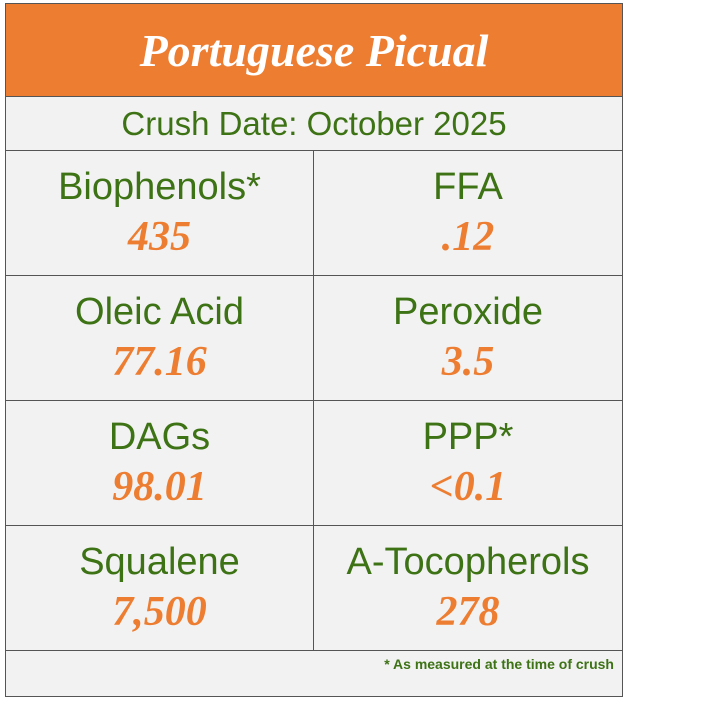  I want to click on table-row: Oleic Acid 77.16 Peroxide 3.5, so click(314, 338).